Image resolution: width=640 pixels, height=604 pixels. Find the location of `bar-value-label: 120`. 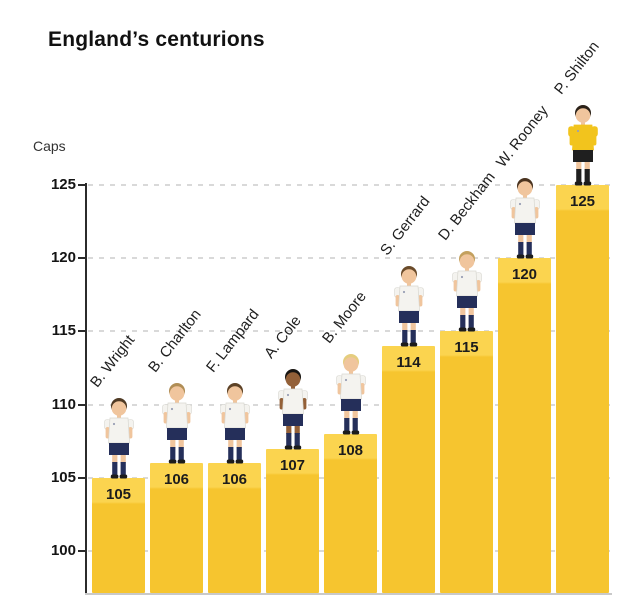

bar-value-label: 120 is located at coordinates (524, 275).